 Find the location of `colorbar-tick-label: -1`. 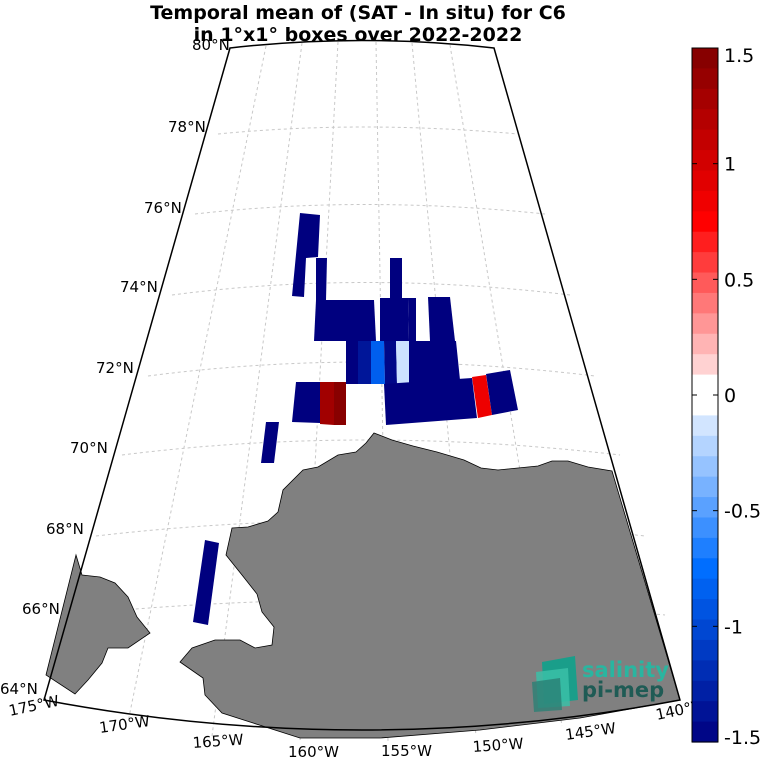

colorbar-tick-label: -1 is located at coordinates (733, 627).